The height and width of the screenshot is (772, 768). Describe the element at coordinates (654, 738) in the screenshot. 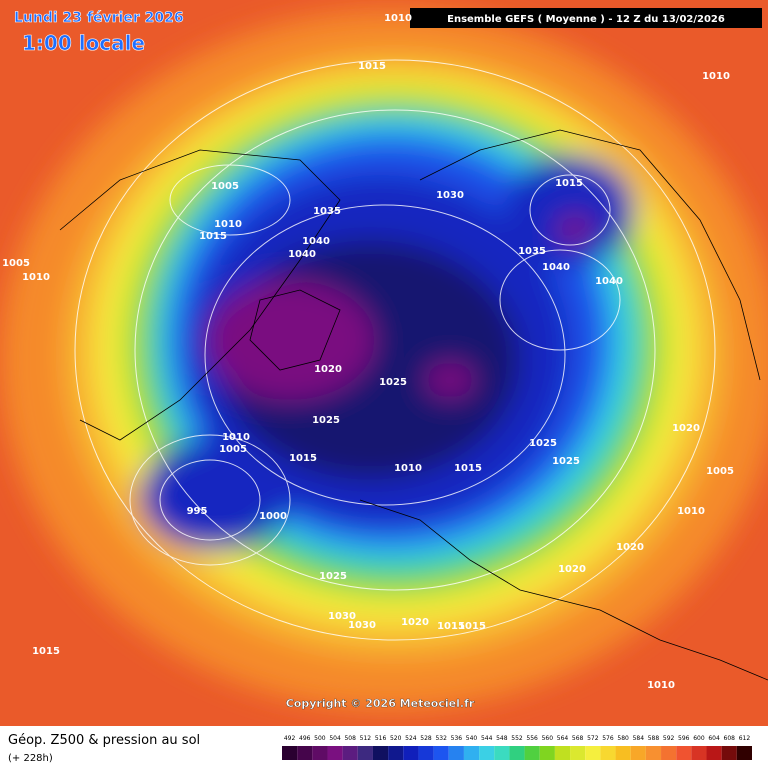

I see `scale-label: 588` at that location.